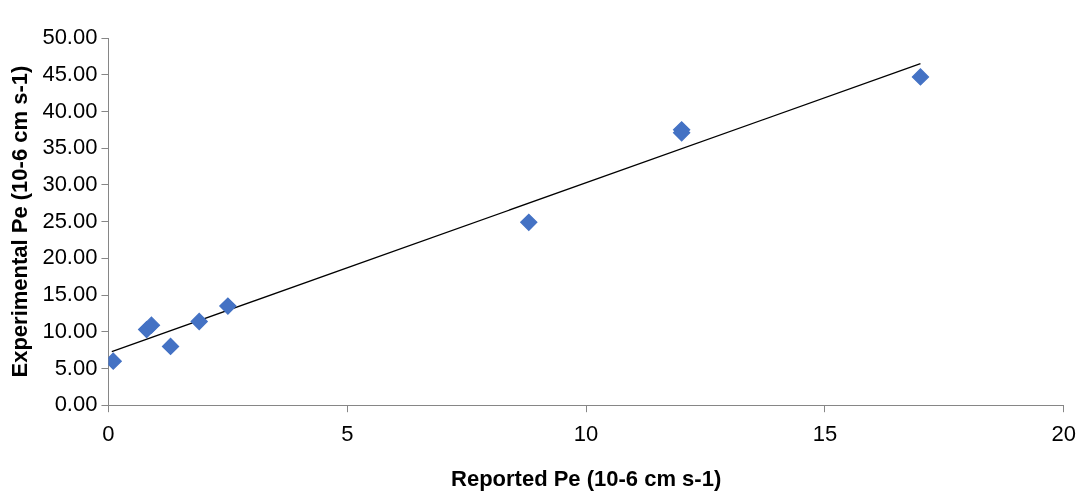  What do you see at coordinates (20, 221) in the screenshot?
I see `y-axis-title: Experimental Pe (10-6 cm s-1)` at bounding box center [20, 221].